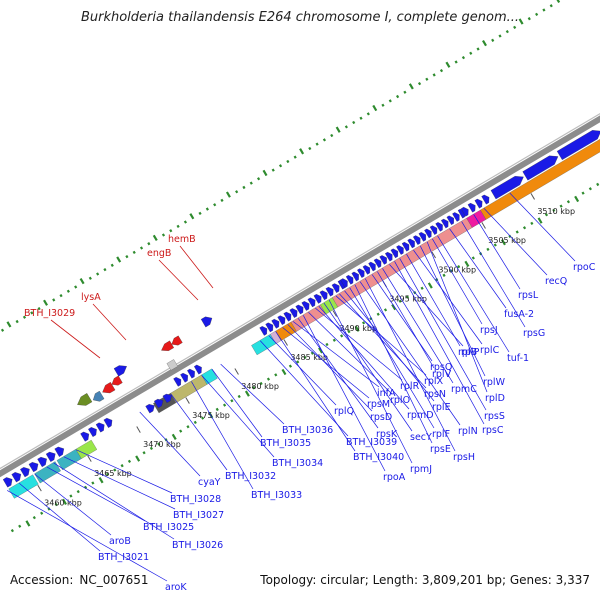 The image size is (600, 600). What do you see at coordinates (109, 387) in the screenshot?
I see `reverse-gene-arrow` at bounding box center [109, 387].